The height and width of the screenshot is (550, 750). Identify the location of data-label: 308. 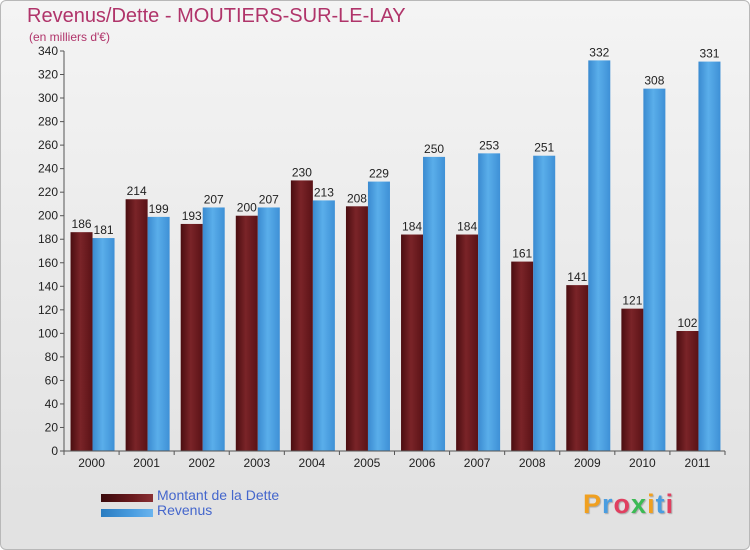
(654, 81).